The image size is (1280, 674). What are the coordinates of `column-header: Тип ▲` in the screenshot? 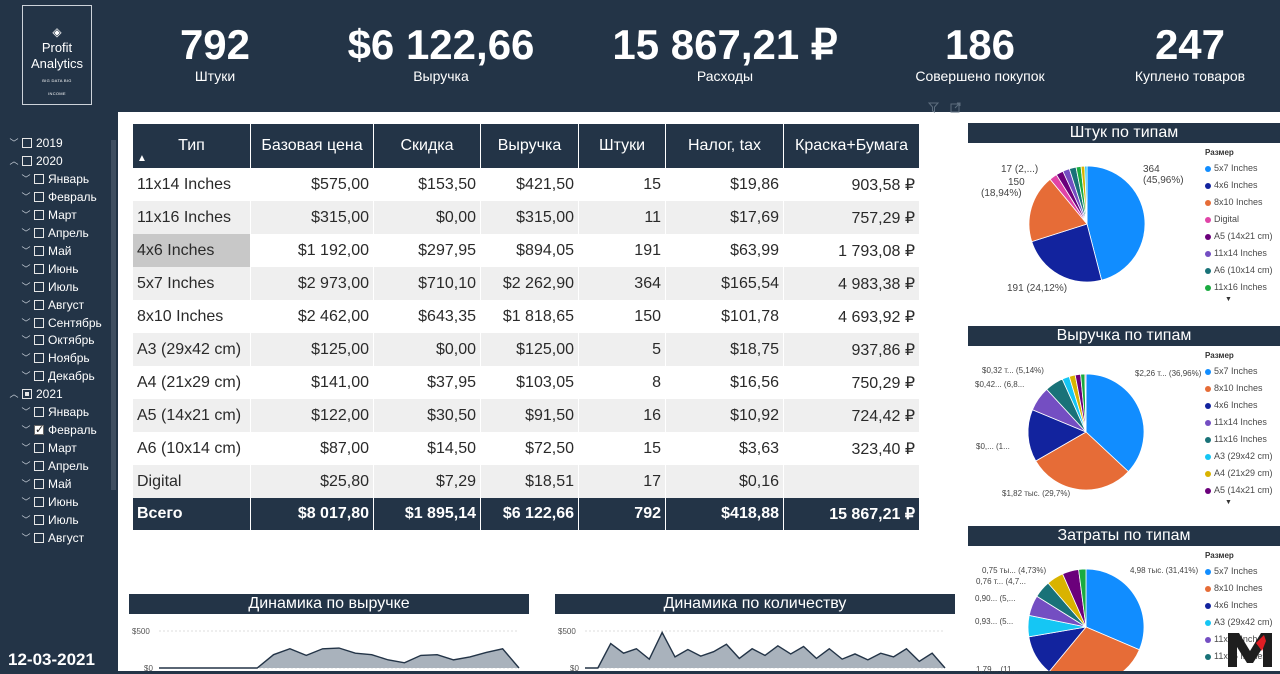 It's located at (192, 146).